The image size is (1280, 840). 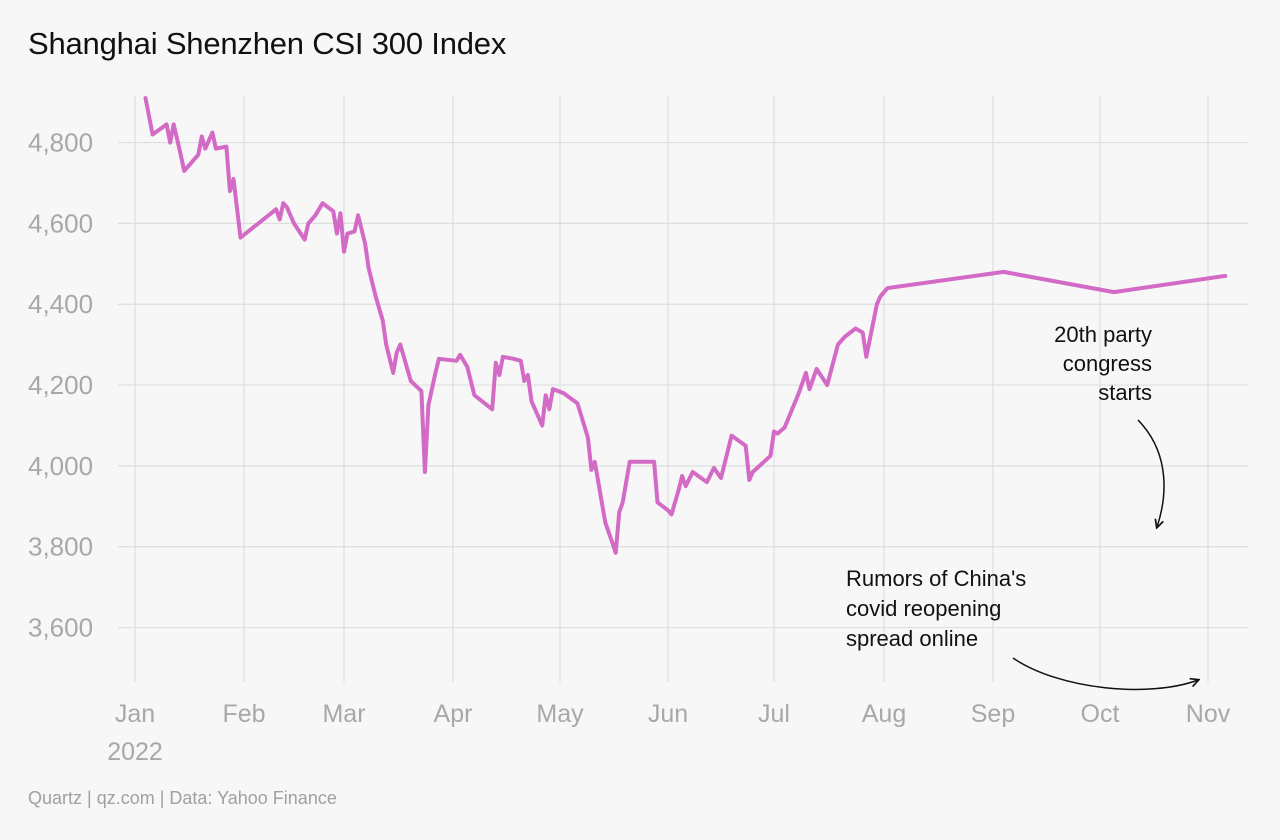 What do you see at coordinates (60, 628) in the screenshot?
I see `y-tick-label: 3,600` at bounding box center [60, 628].